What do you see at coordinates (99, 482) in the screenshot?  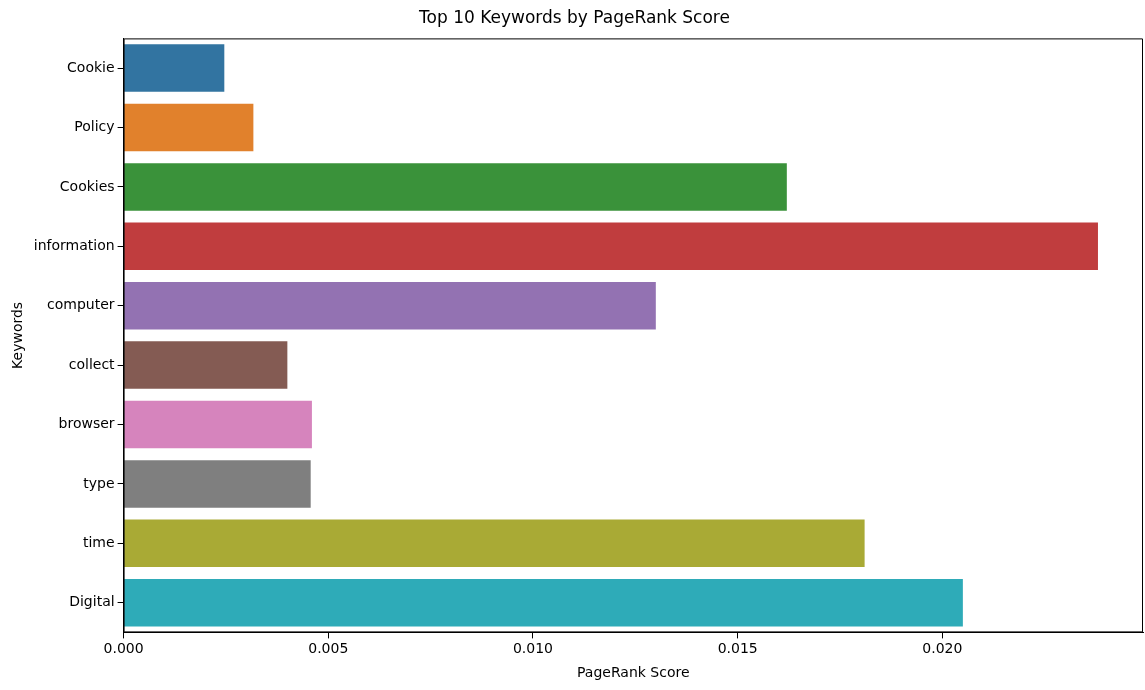 I see `y-tick-label: type` at bounding box center [99, 482].